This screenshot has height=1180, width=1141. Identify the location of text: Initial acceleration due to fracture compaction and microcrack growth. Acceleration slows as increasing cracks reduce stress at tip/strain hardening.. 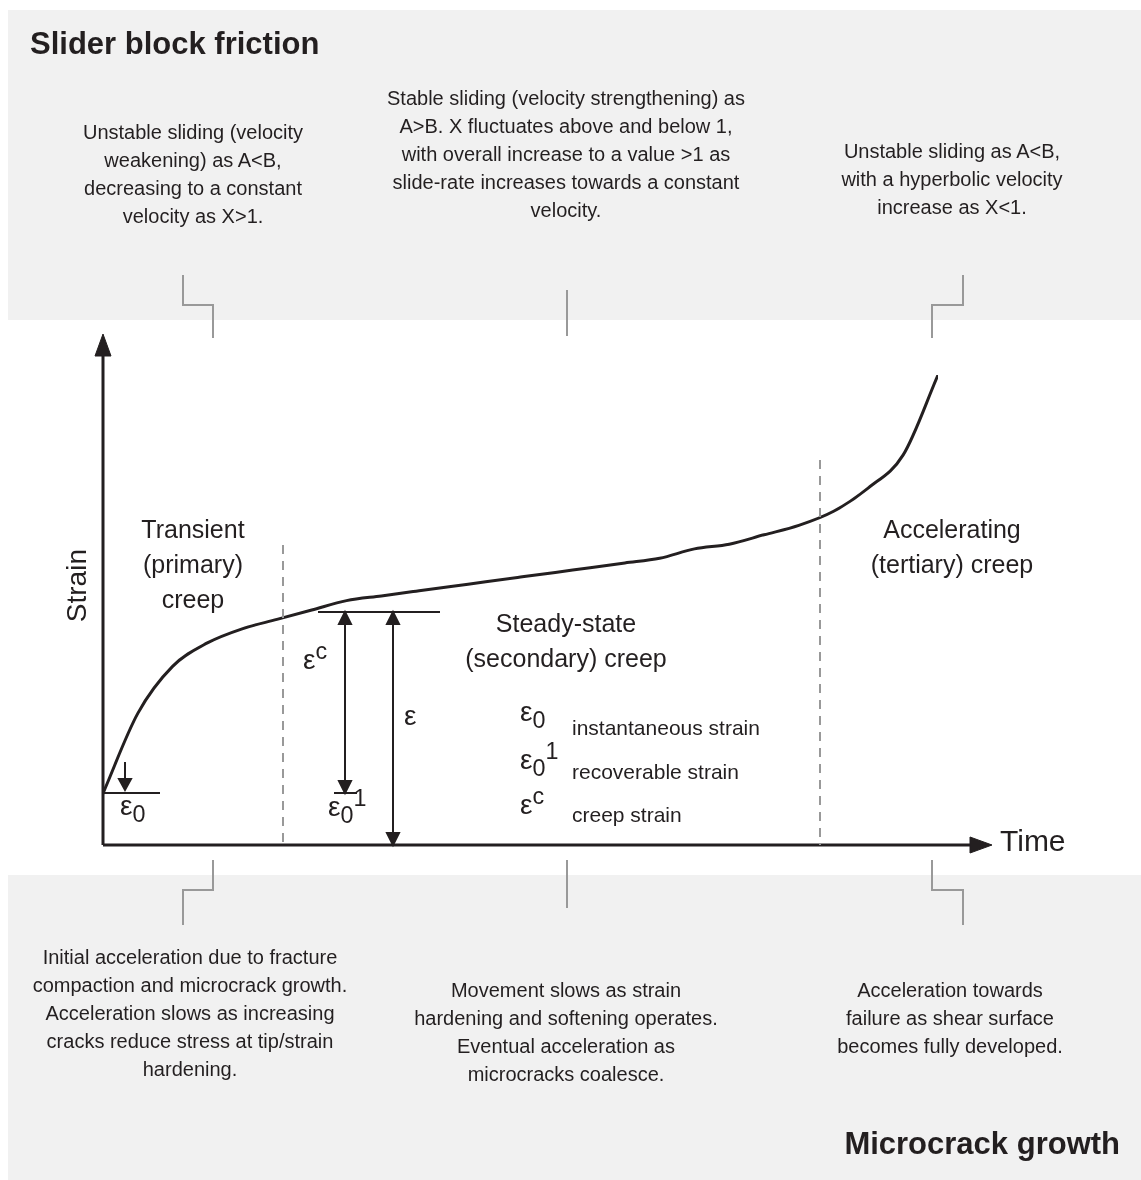
(190, 1013).